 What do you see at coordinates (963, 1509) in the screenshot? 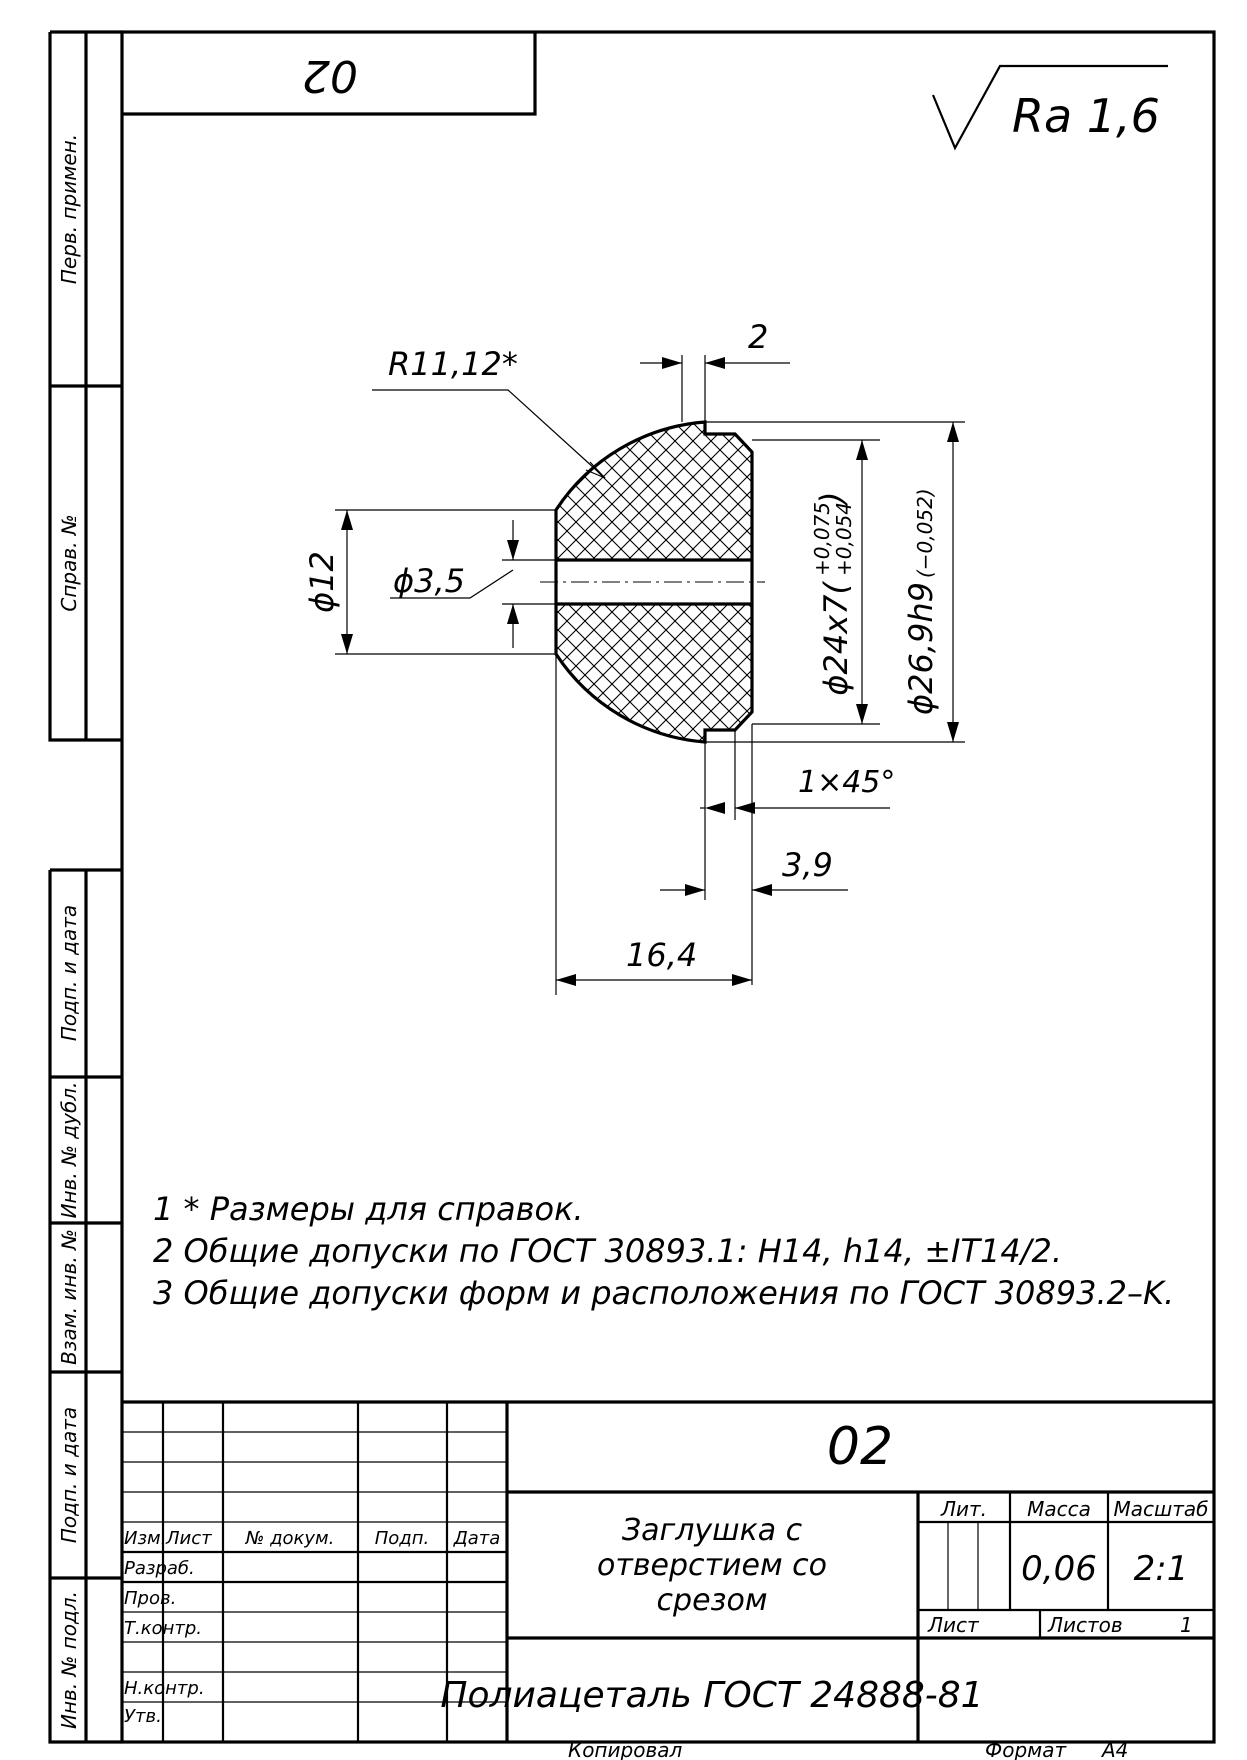
I see `lit-label: Лит.` at bounding box center [963, 1509].